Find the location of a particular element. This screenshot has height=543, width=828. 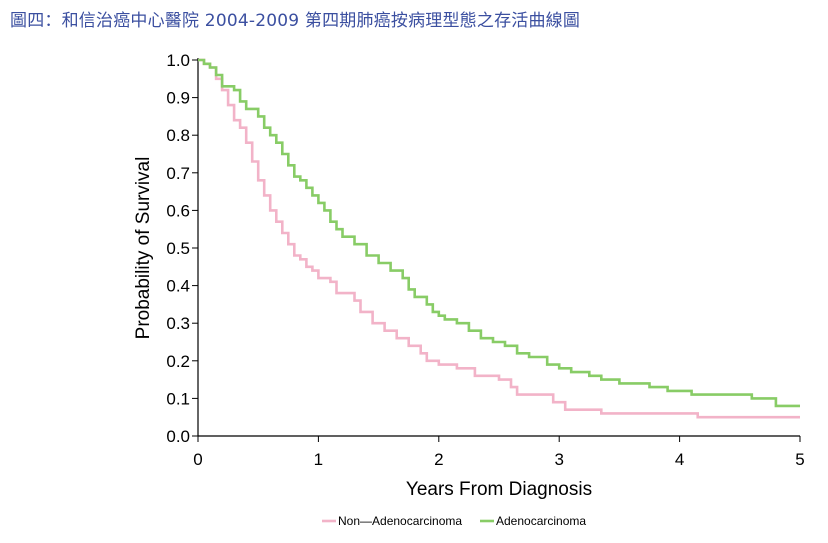

legend-label-adenocarcinoma: Adenocarcinoma is located at coordinates (541, 521).